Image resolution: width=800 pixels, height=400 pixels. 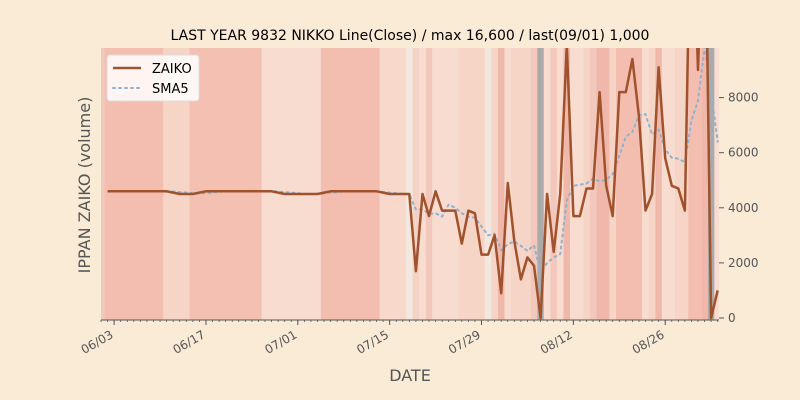 I want to click on legend-box, so click(x=153, y=78).